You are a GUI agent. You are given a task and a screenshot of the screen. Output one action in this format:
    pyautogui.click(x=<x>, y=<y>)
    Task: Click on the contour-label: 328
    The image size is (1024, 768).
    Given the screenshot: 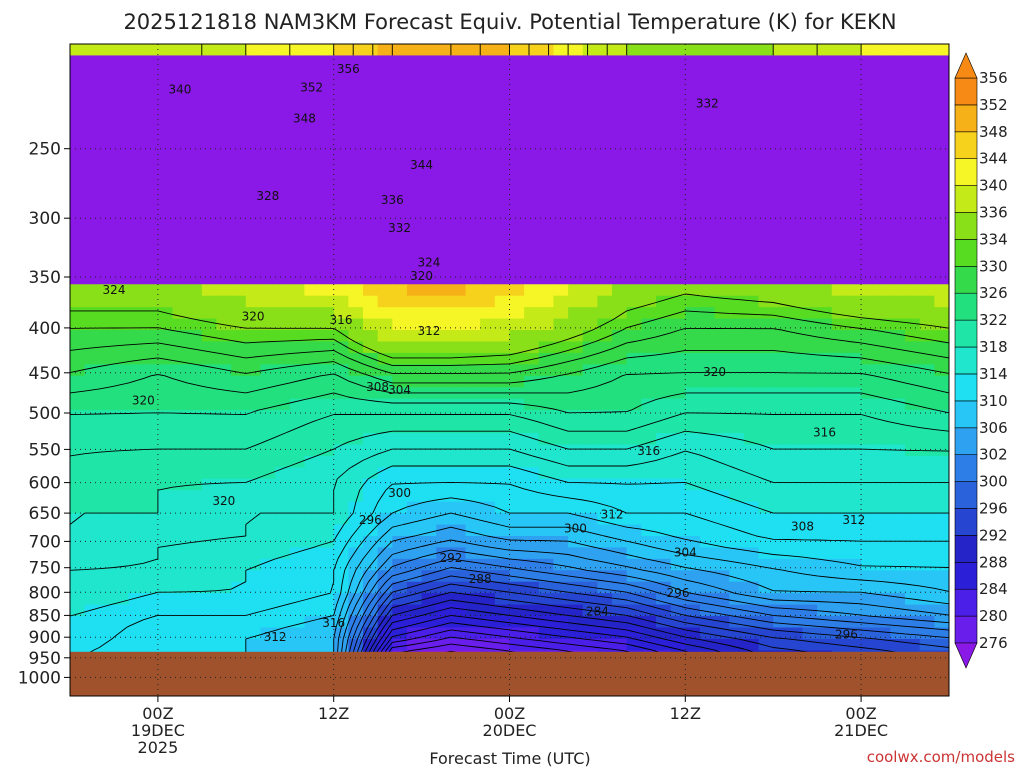 What is the action you would take?
    pyautogui.click(x=267, y=196)
    